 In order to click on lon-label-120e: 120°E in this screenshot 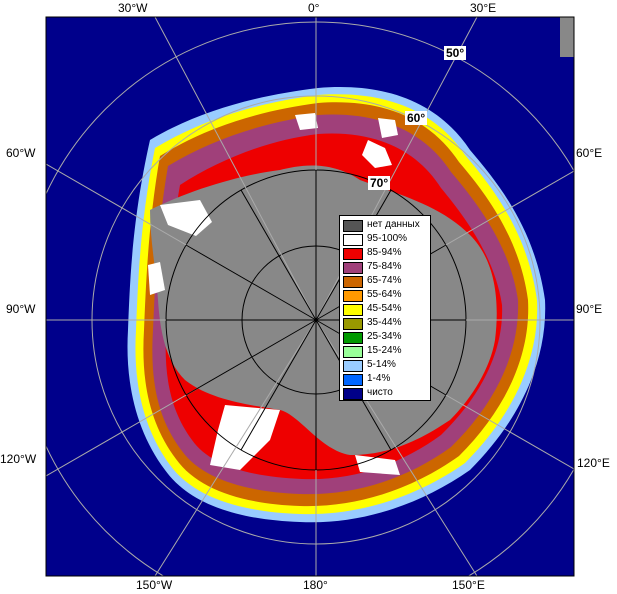, I will do `click(593, 463)`.